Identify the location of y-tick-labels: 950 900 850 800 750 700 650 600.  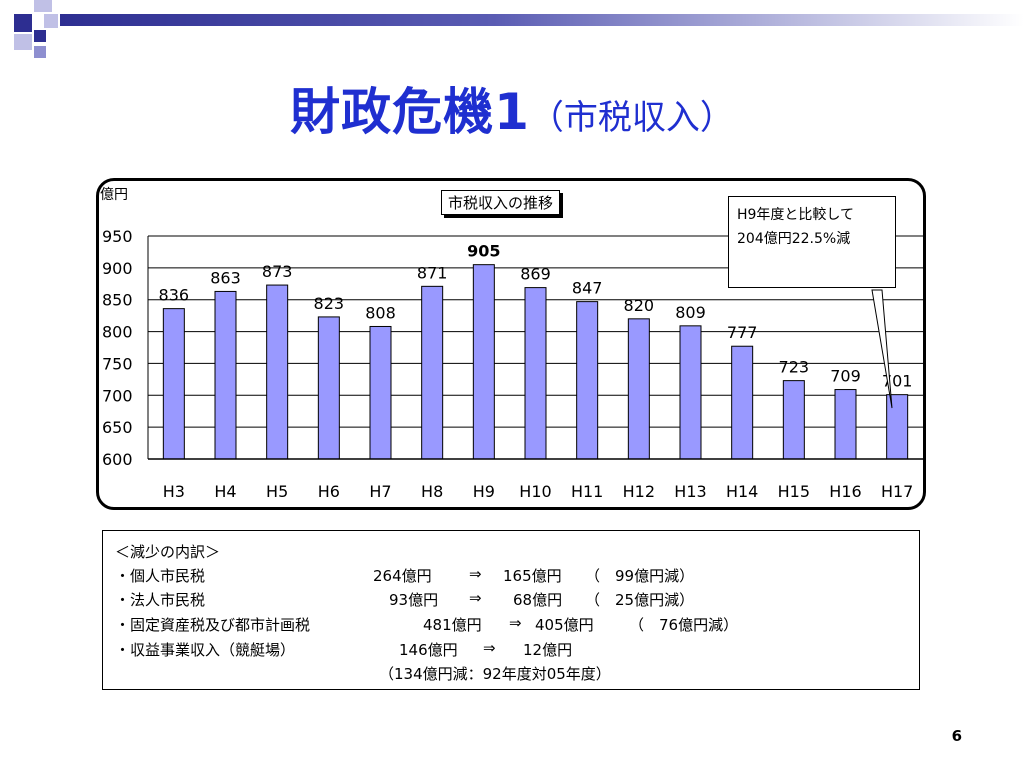
(117, 348).